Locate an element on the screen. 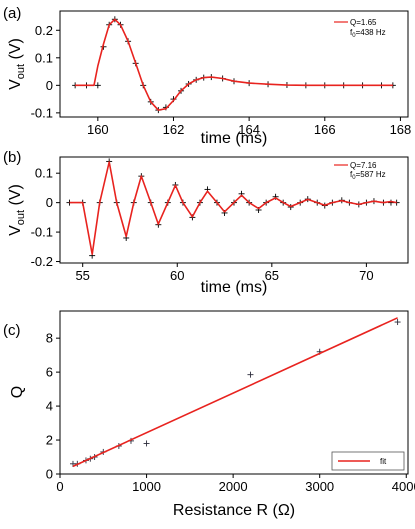 This screenshot has height=529, width=415. pb-ytick-label-2: 0 is located at coordinates (49, 202).